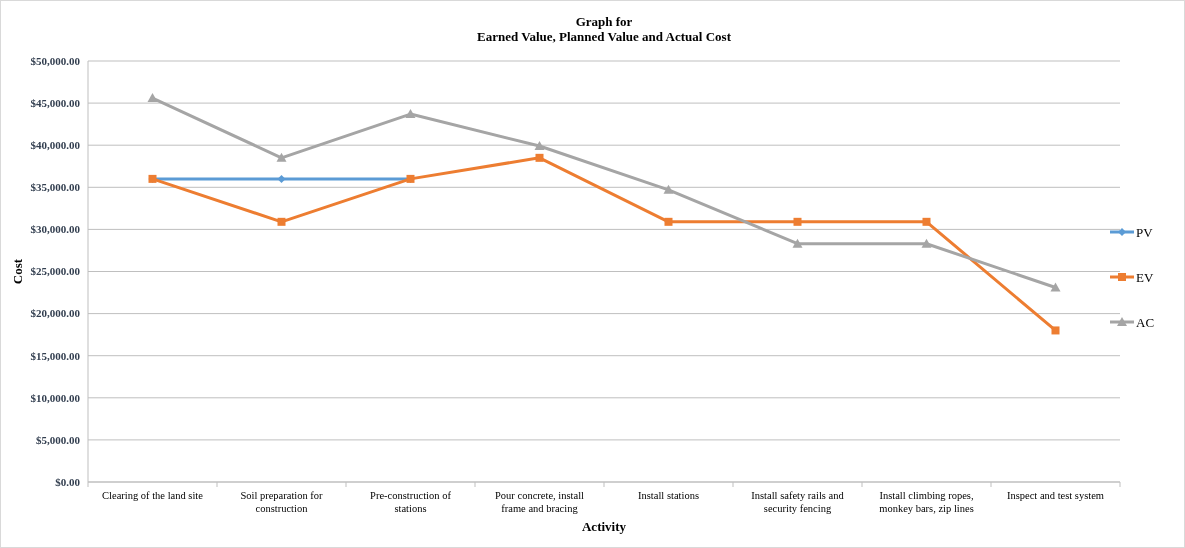 This screenshot has height=548, width=1185. What do you see at coordinates (153, 495) in the screenshot?
I see `x-tick-label: Clearing of the land site` at bounding box center [153, 495].